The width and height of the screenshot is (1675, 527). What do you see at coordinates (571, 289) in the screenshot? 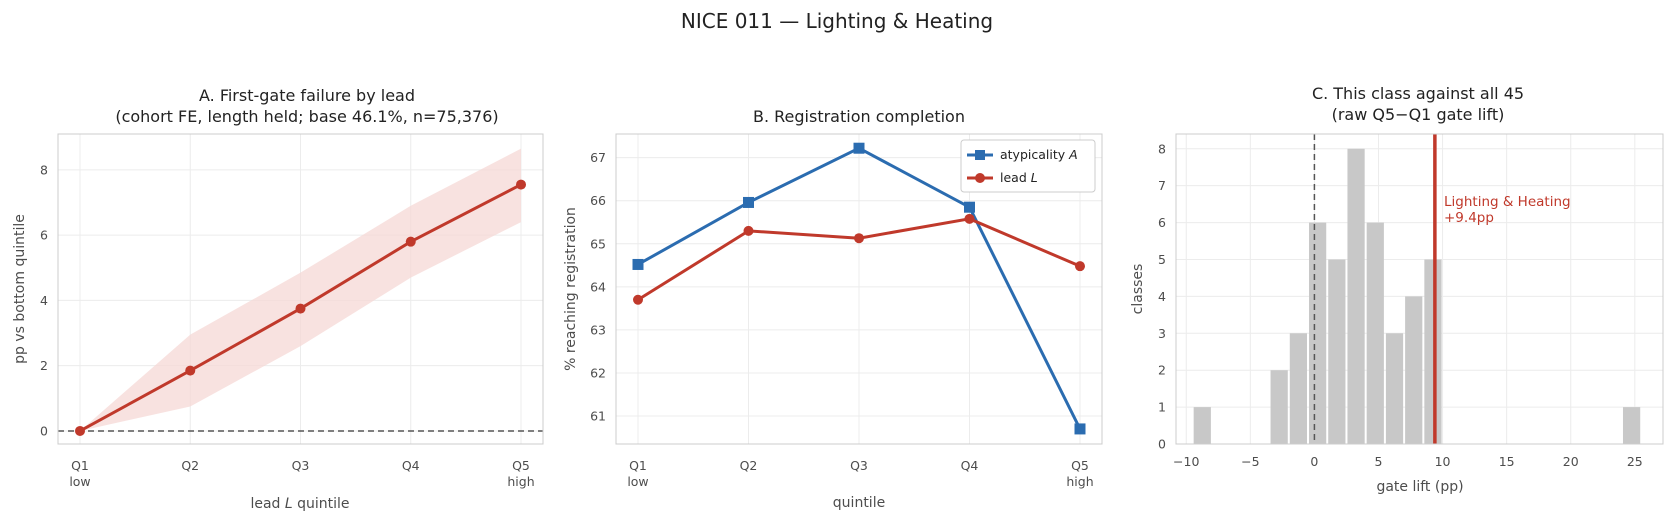
I see `panel-b-ylabel: % reaching registration` at bounding box center [571, 289].